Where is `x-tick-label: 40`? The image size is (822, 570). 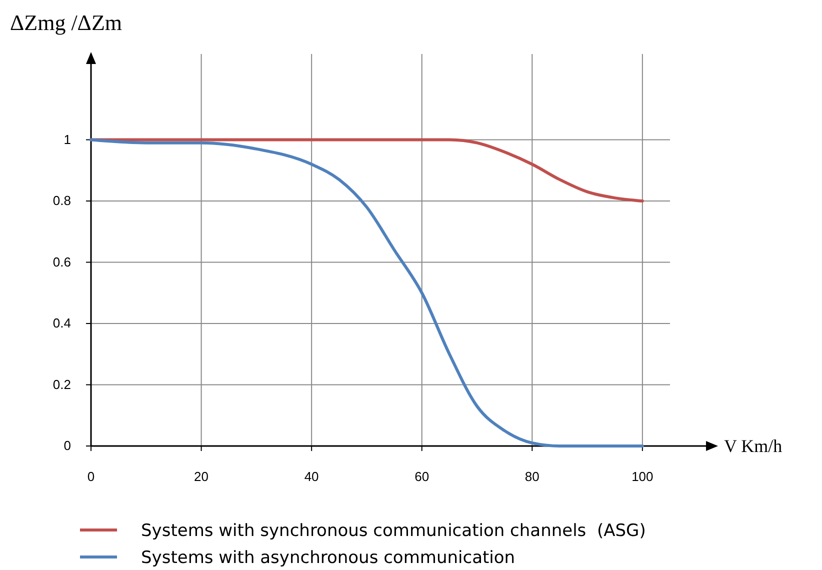
x-tick-label: 40 is located at coordinates (311, 476).